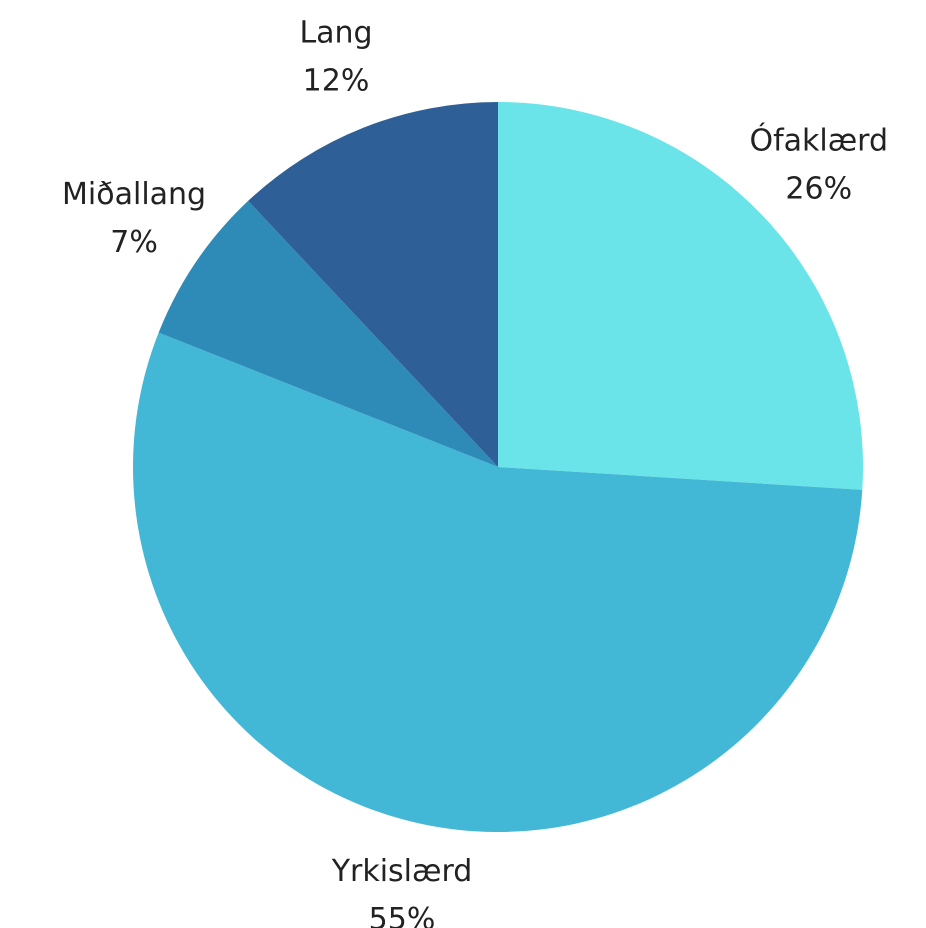  I want to click on slice-label: Lang, so click(335, 32).